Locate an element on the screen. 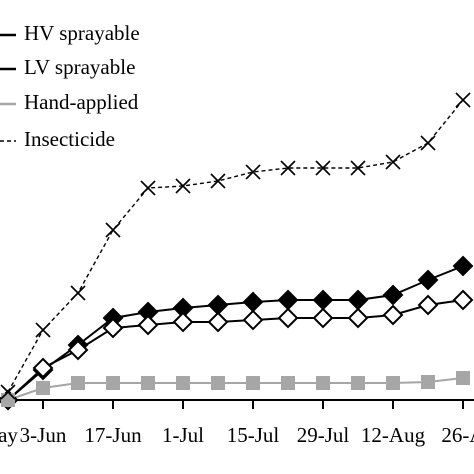 The height and width of the screenshot is (474, 474). x-tick-label: 12-Aug is located at coordinates (393, 435).